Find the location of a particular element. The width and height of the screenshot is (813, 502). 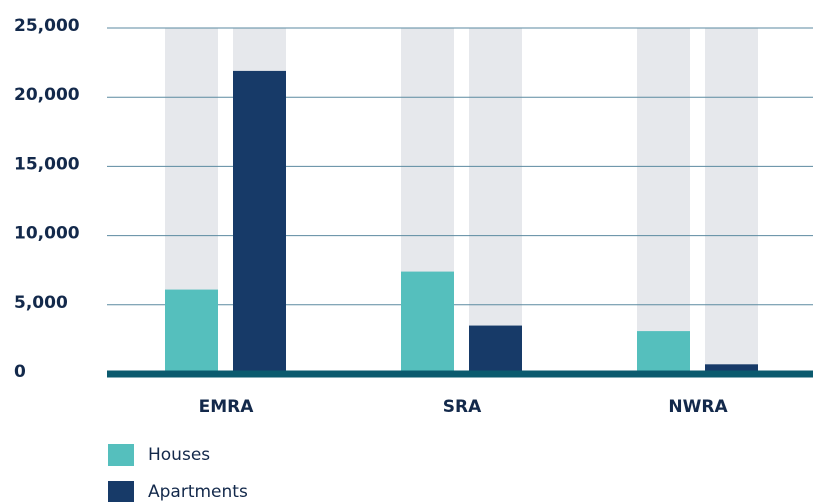

y-tick-label: 15,000 is located at coordinates (47, 164).